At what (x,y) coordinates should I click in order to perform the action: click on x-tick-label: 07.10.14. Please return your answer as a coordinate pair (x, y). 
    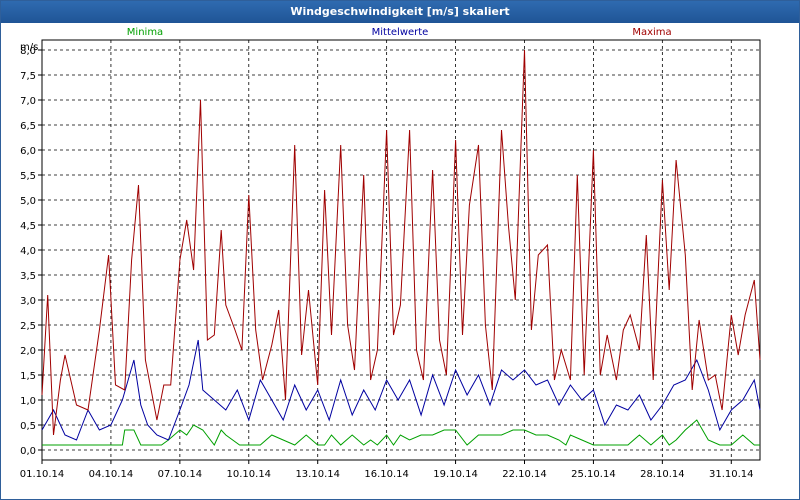
    Looking at the image, I should click on (180, 474).